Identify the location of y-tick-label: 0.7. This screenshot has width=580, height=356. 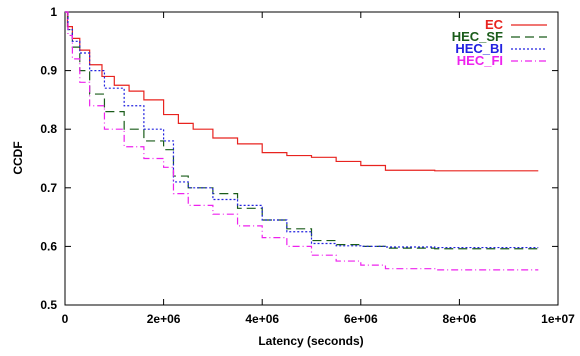
(48, 188).